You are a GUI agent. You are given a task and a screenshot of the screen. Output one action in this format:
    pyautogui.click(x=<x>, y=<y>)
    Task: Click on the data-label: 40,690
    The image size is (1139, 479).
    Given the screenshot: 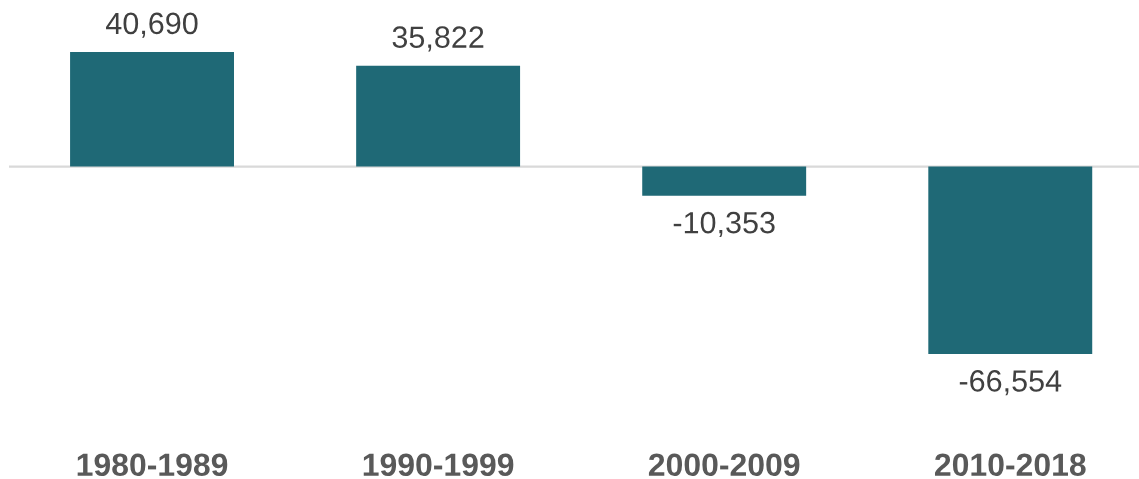 What is the action you would take?
    pyautogui.click(x=152, y=25)
    